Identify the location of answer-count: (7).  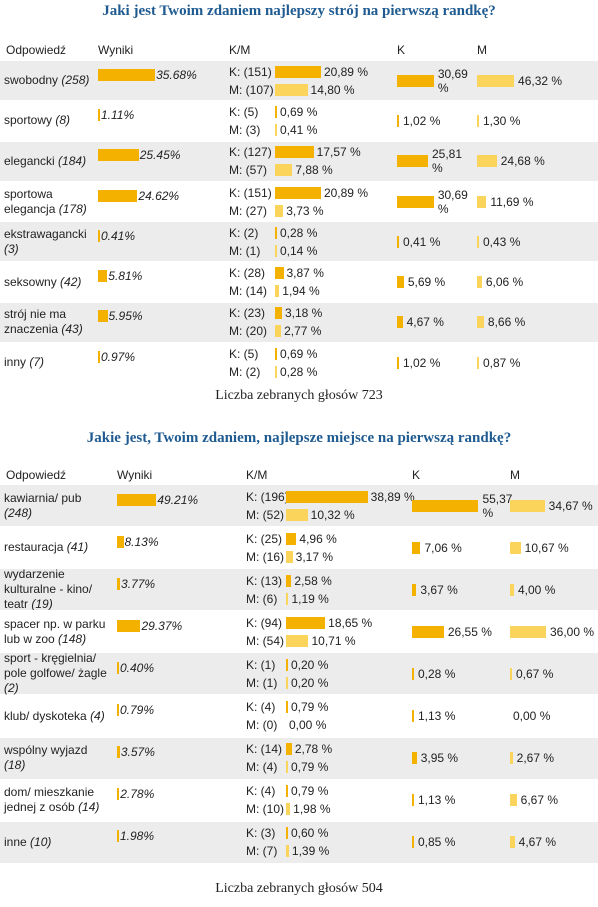
(37, 362).